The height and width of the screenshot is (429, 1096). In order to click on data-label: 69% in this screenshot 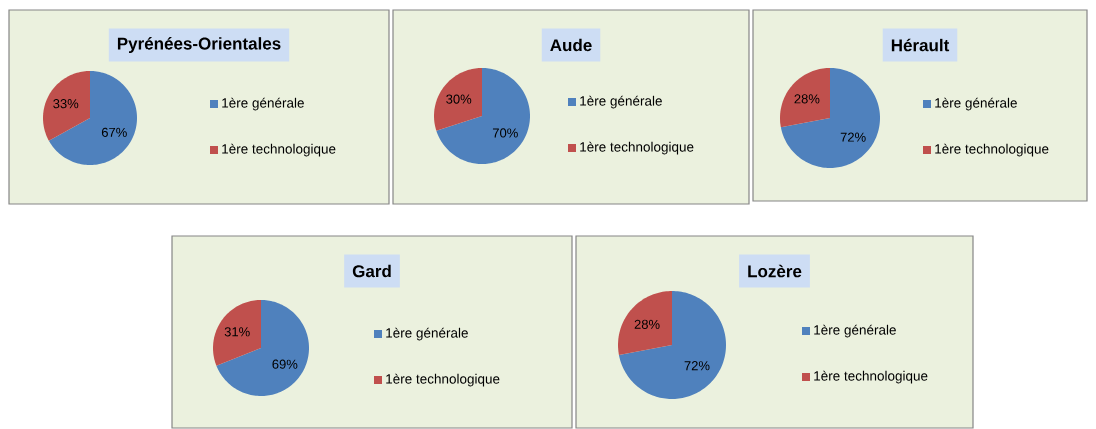, I will do `click(285, 364)`.